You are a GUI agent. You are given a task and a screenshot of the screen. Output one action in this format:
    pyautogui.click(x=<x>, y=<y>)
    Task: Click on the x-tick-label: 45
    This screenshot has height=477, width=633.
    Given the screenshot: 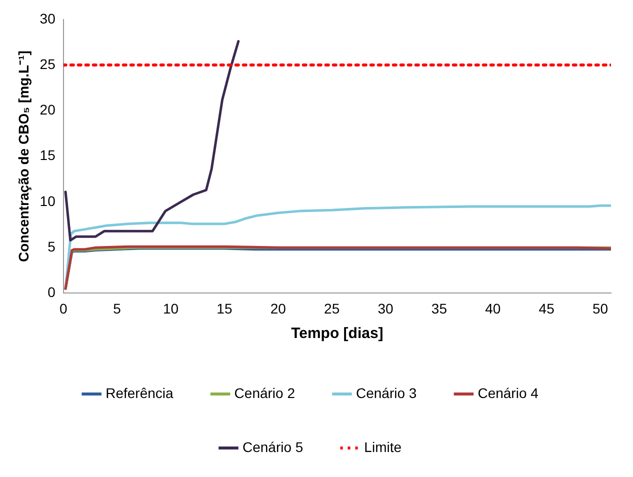 What is the action you would take?
    pyautogui.click(x=546, y=308)
    